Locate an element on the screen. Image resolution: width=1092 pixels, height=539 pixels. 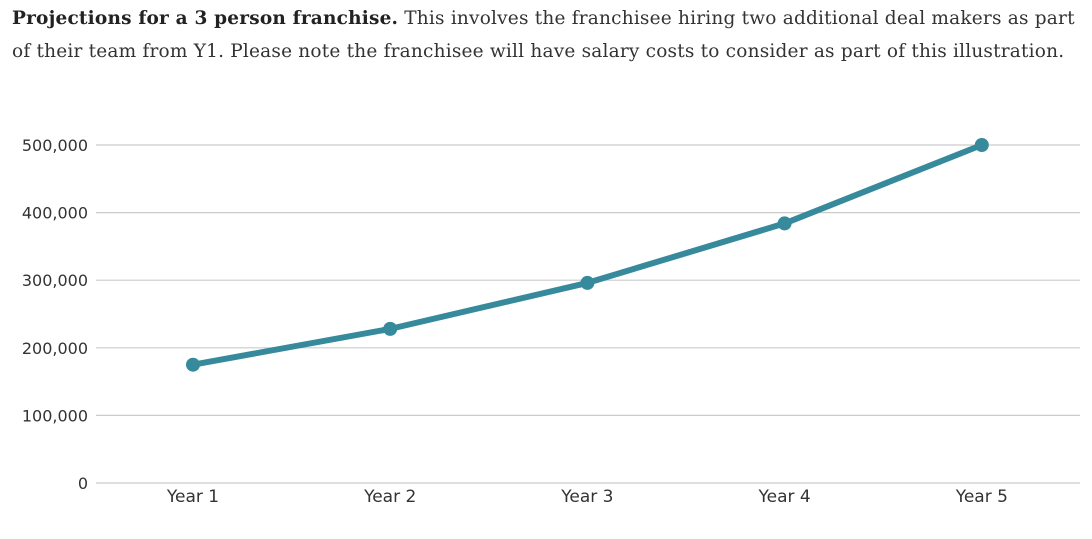
x-tick-label: Year 2 is located at coordinates (389, 497).